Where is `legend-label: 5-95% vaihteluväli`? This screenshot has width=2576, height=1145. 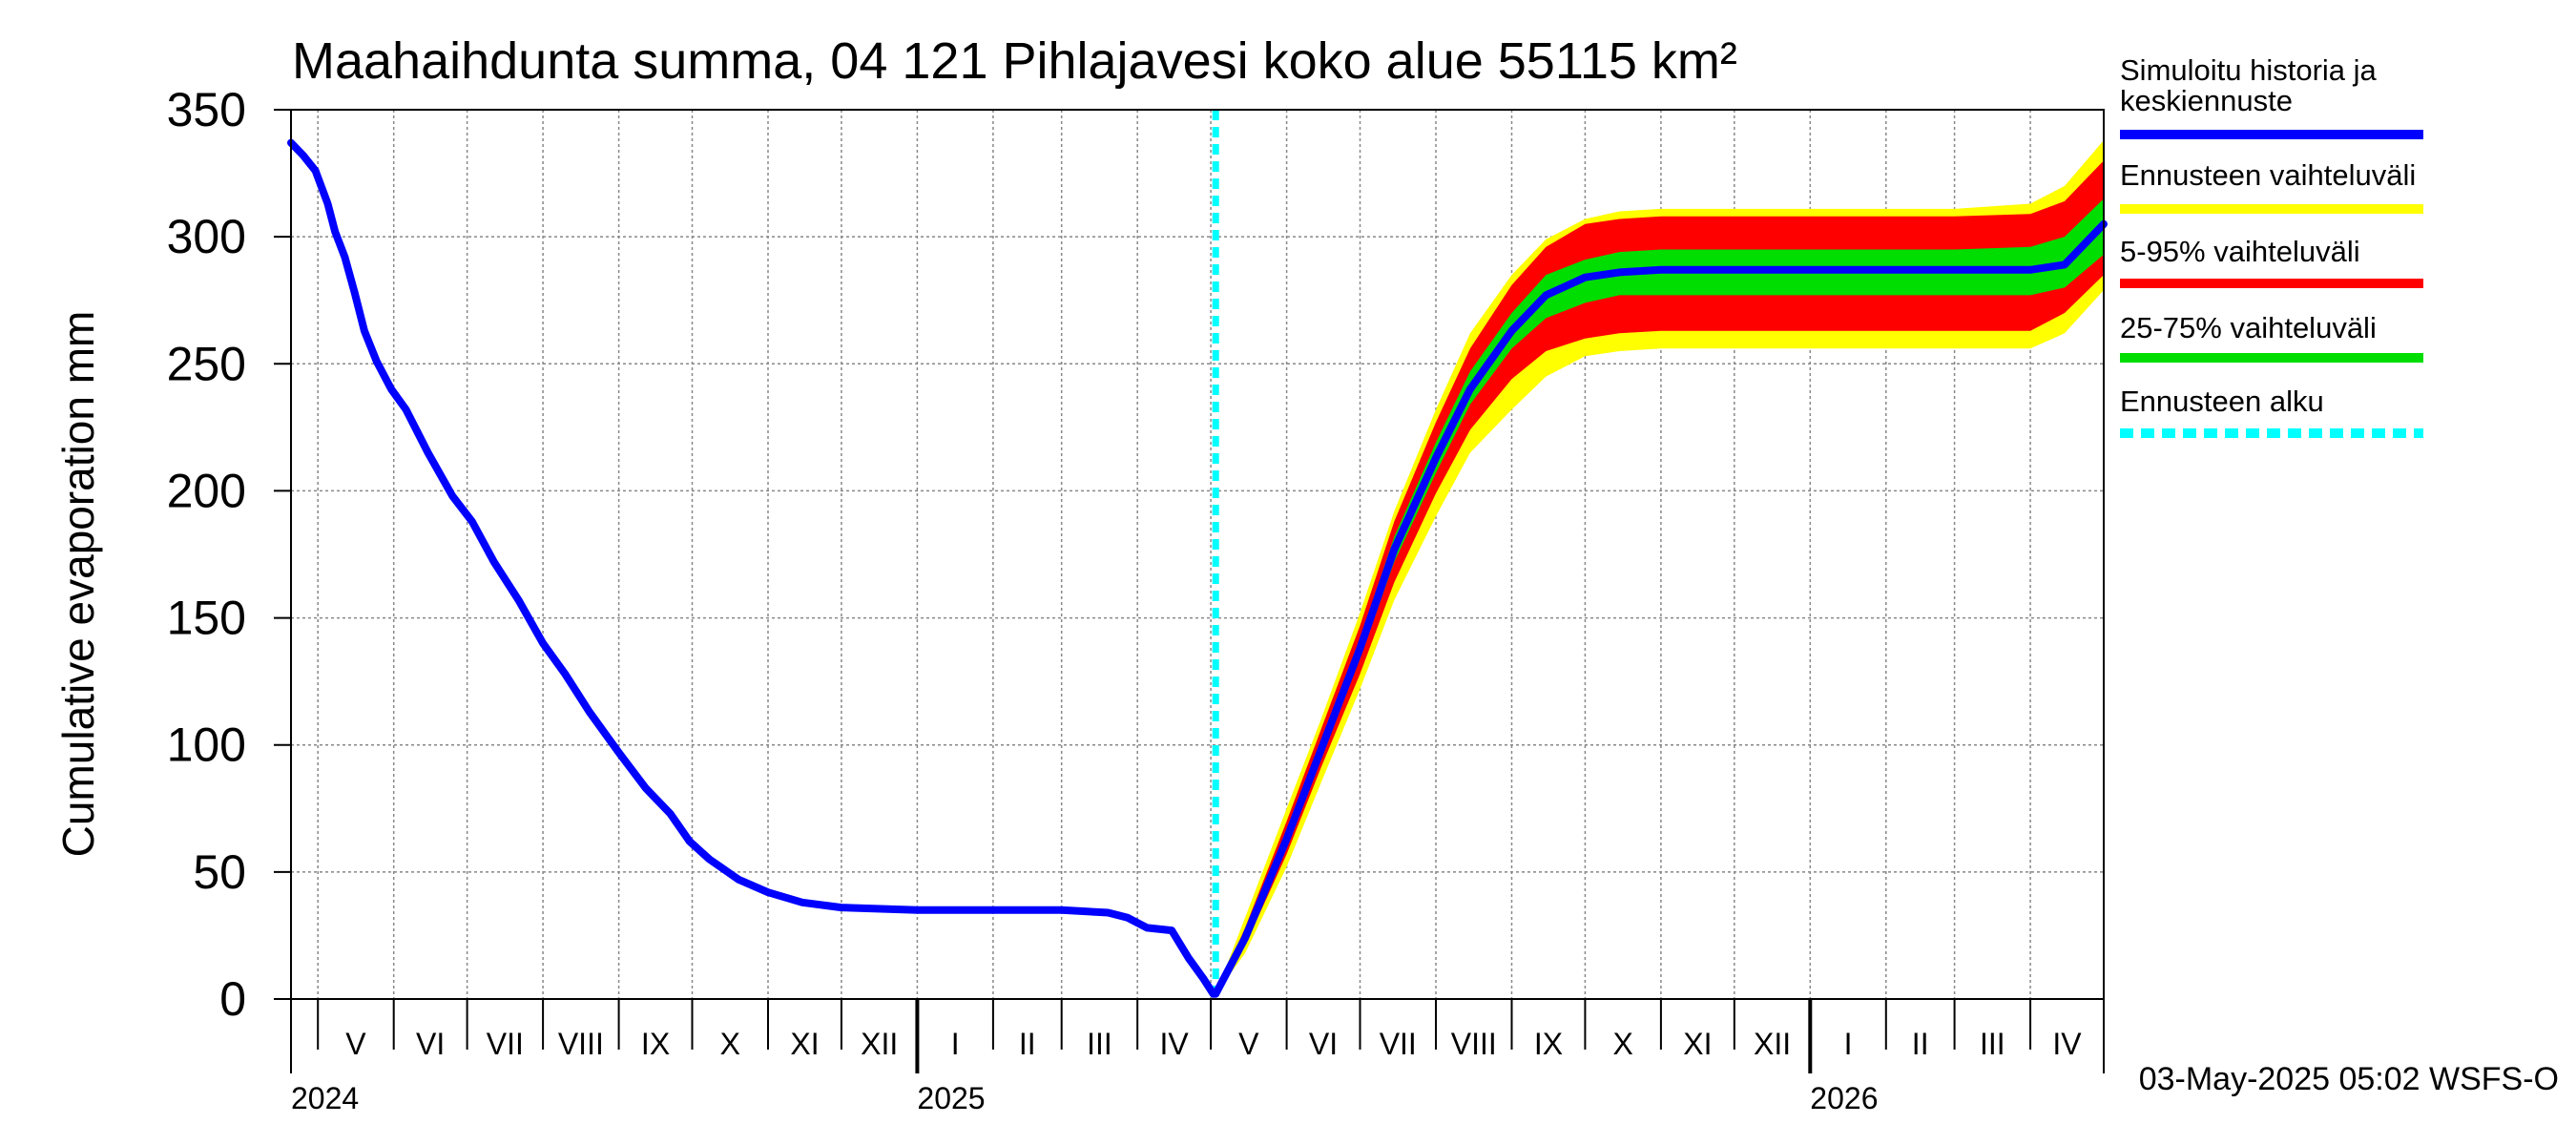
legend-label: 5-95% vaihteluväli is located at coordinates (2240, 252).